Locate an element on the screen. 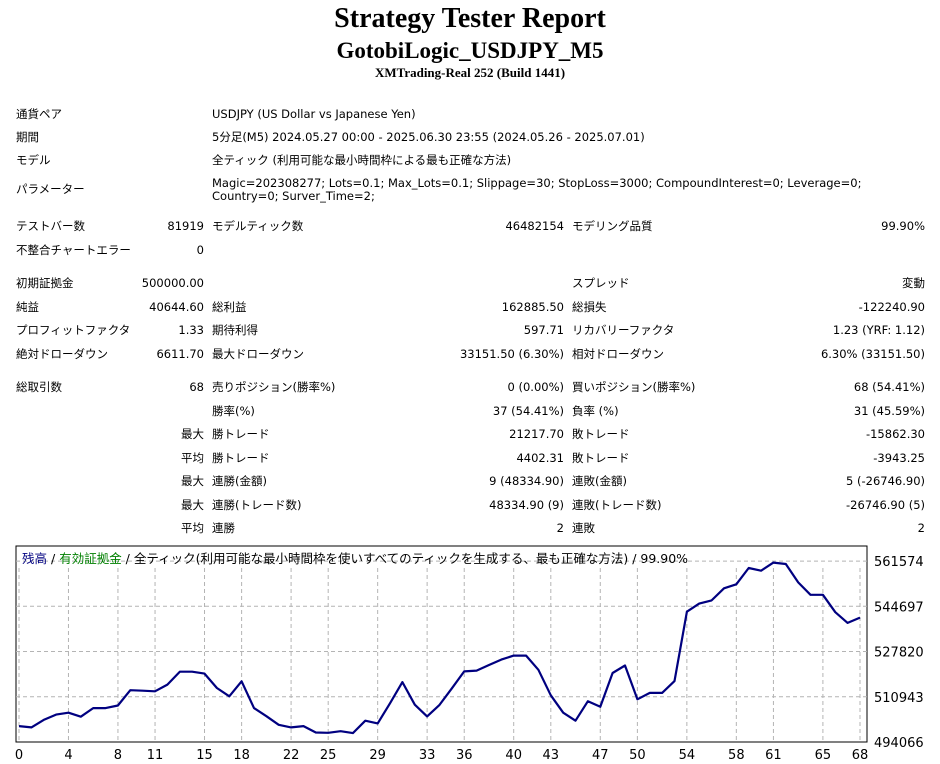 The height and width of the screenshot is (764, 940). pf-value: 1.33 is located at coordinates (191, 330).